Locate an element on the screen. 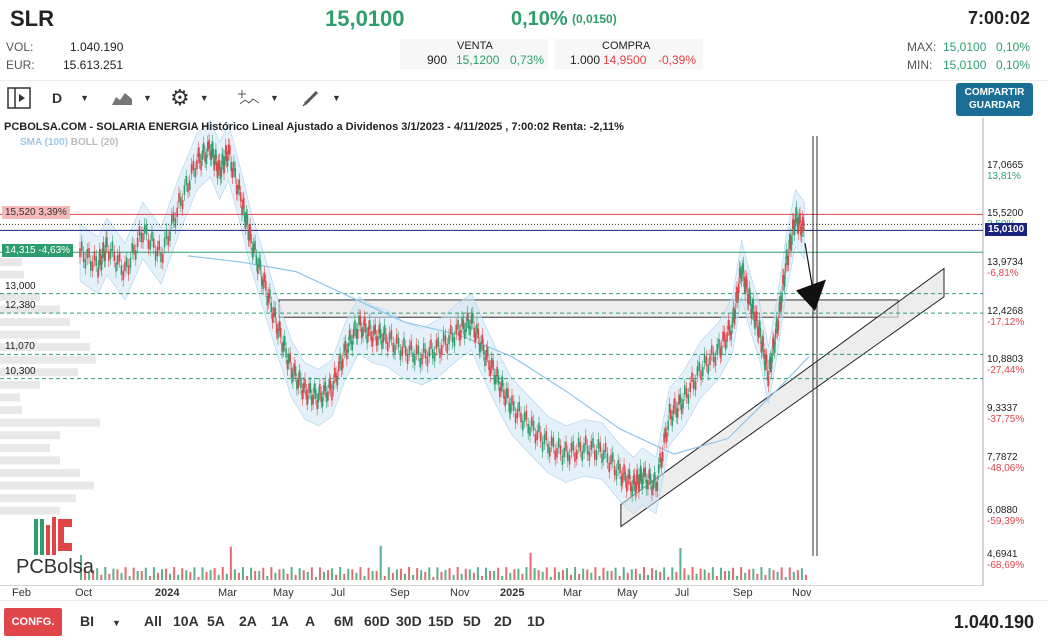 This screenshot has height=643, width=1048. compra-box: COMPRA 1.000 14,9500 -0,39% is located at coordinates (629, 54).